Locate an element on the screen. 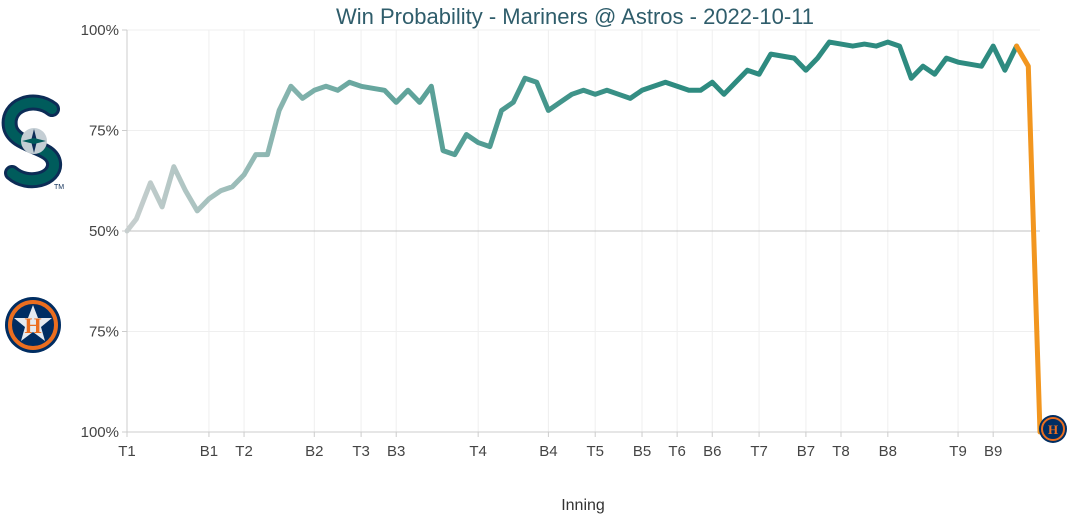  x-tick-label-b7: B7 is located at coordinates (806, 451).